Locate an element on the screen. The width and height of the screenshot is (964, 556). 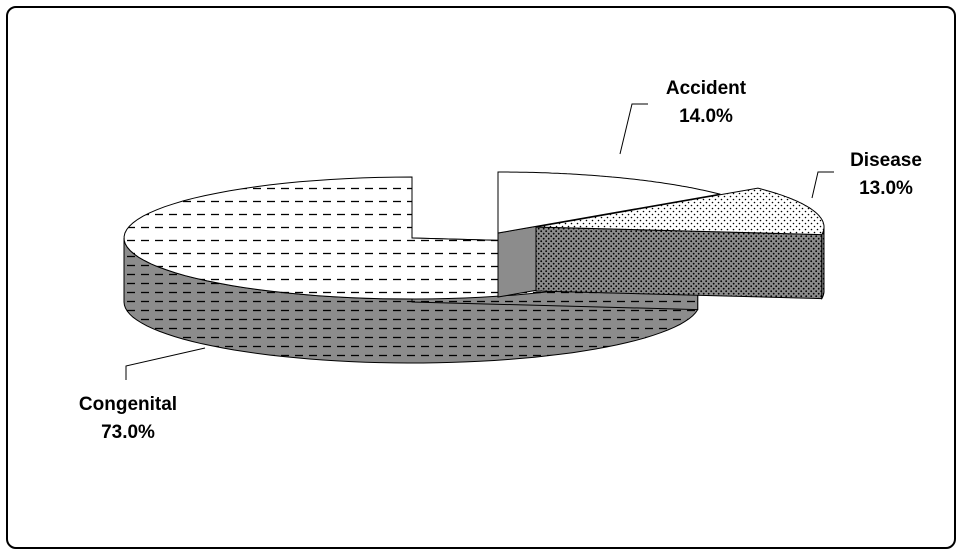
leader-line-congenital is located at coordinates (165, 363).